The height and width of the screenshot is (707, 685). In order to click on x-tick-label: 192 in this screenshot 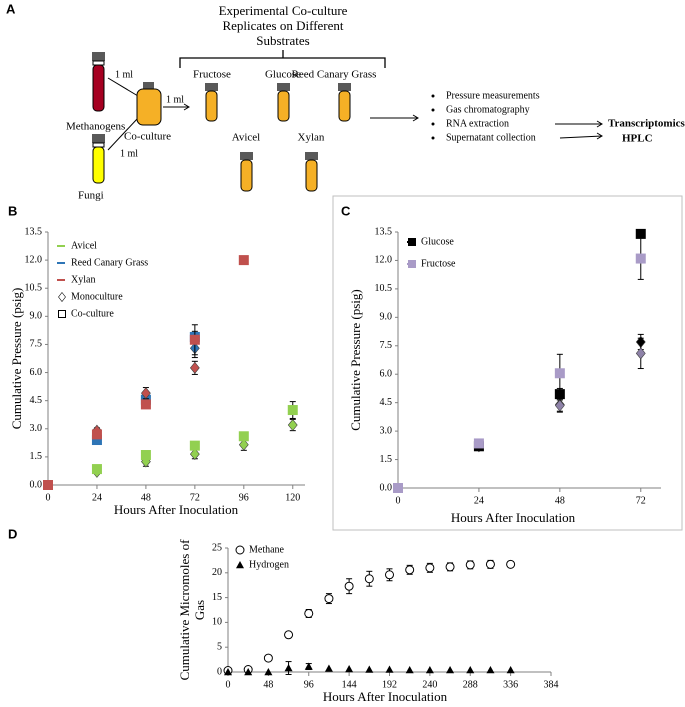, I will do `click(389, 684)`.